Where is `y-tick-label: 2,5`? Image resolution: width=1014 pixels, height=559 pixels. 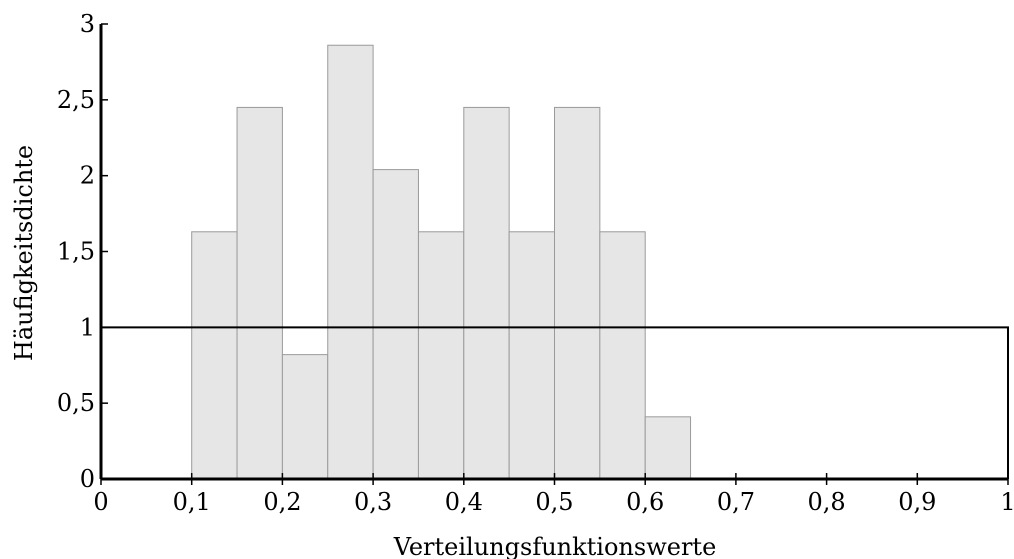 y-tick-label: 2,5 is located at coordinates (76, 100).